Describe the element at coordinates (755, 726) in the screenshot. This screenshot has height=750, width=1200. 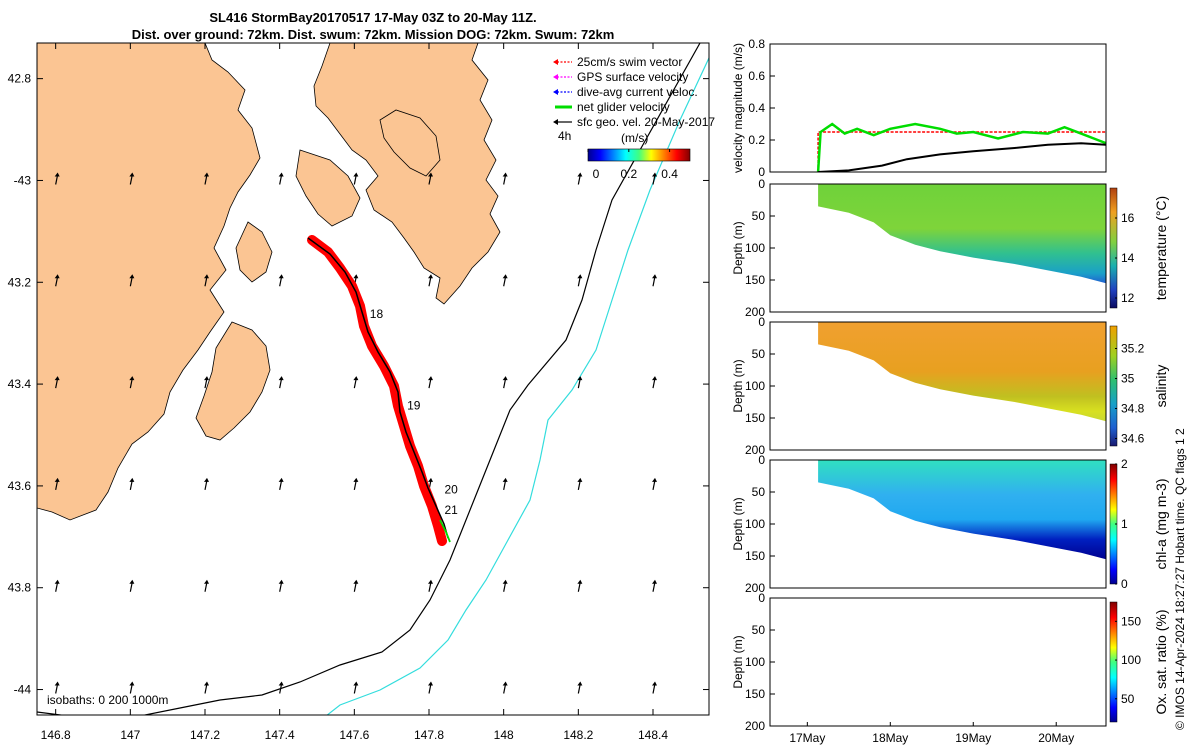
I see `heatmap-y-tick-label: 200` at that location.